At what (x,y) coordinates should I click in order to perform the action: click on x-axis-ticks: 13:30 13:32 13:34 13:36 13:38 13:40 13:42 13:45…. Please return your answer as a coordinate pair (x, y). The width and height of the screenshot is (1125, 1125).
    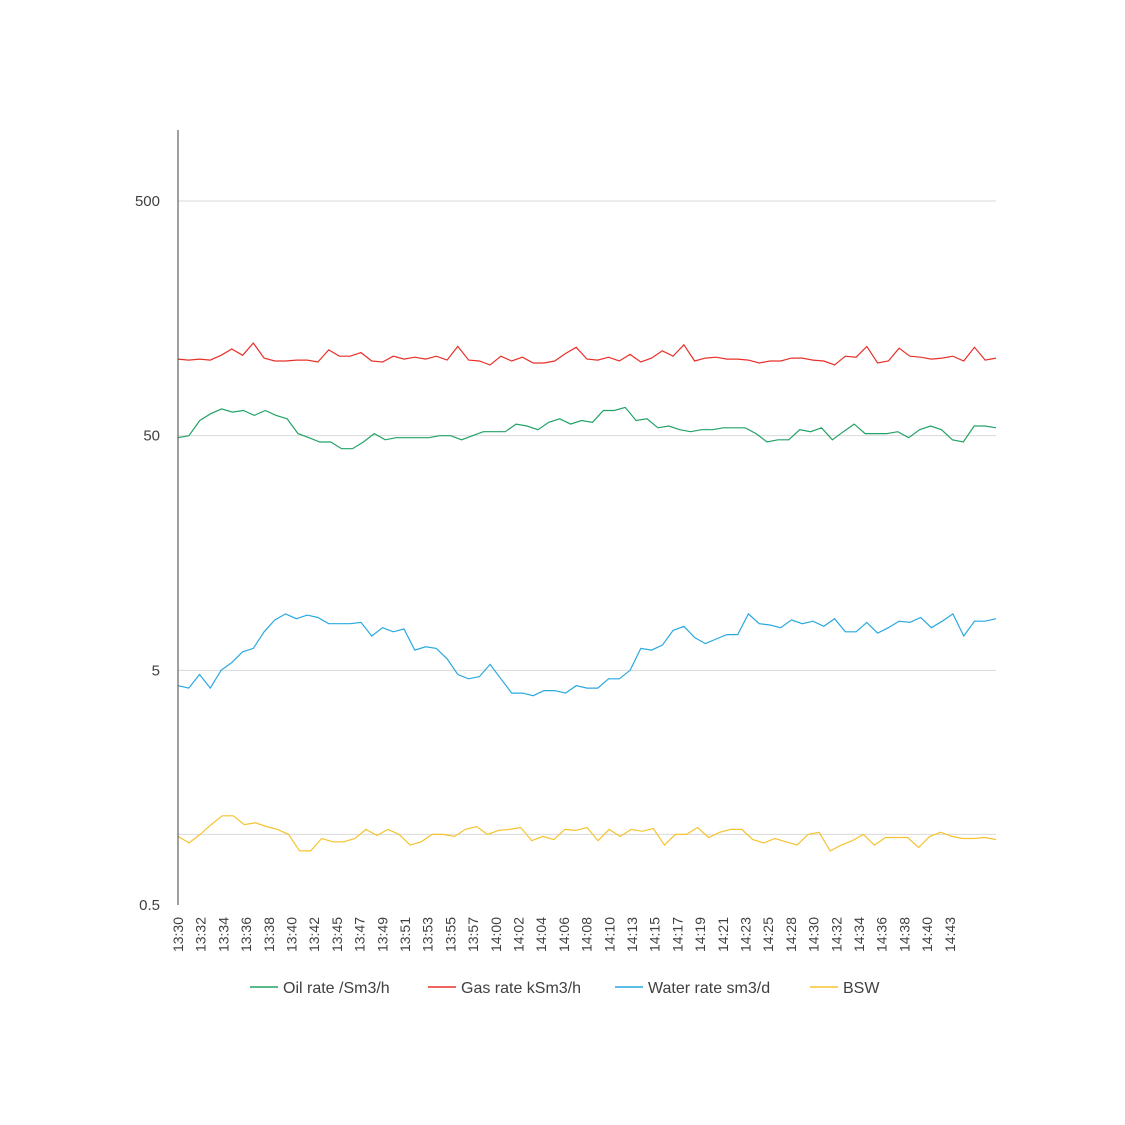
    Looking at the image, I should click on (564, 934).